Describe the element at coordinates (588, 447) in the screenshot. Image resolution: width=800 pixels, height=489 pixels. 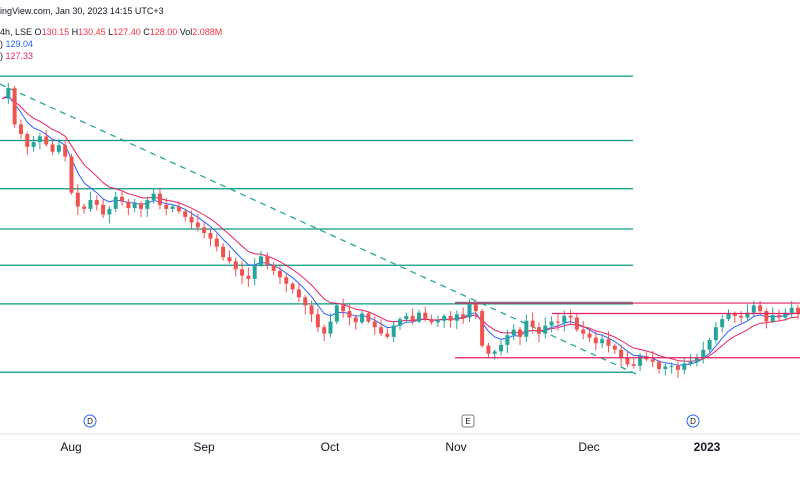
I see `x-tick-Dec: Dec` at that location.